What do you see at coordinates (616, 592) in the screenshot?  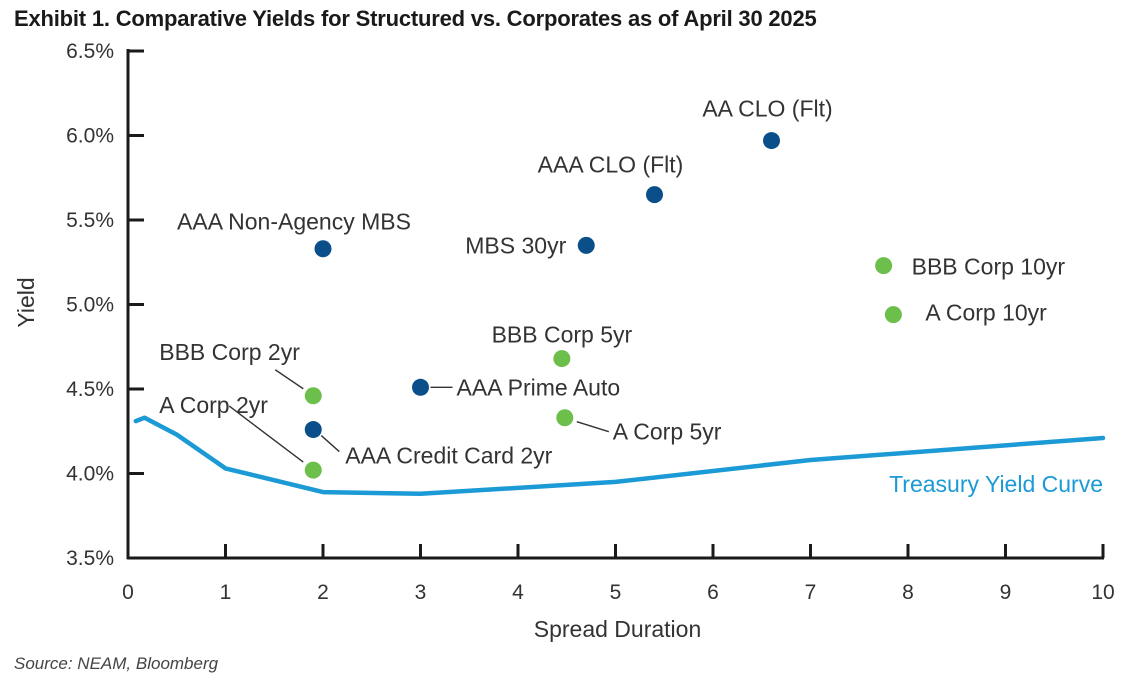 I see `x-tick-label-5: 5` at bounding box center [616, 592].